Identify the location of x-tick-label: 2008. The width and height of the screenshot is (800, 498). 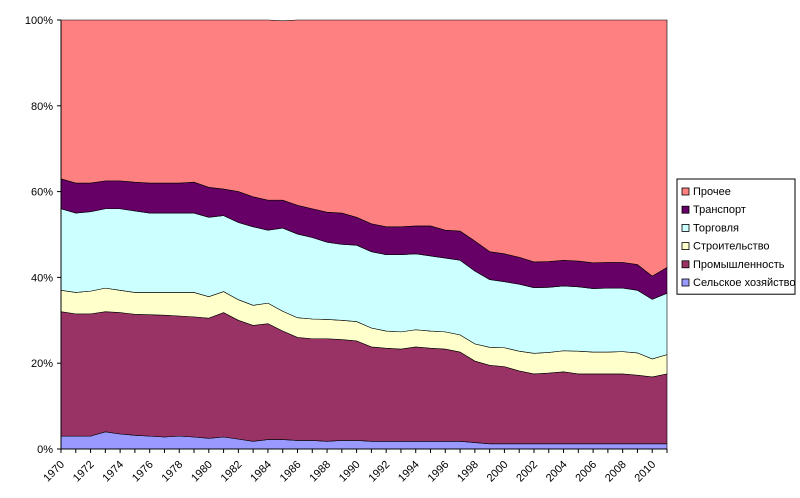
(616, 472).